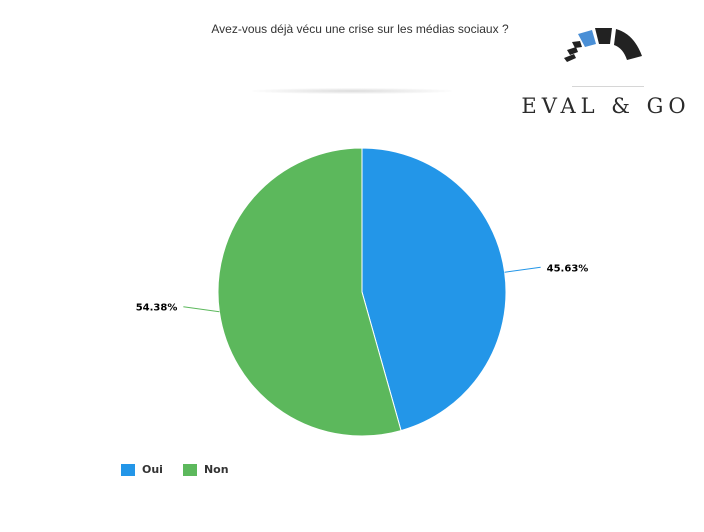 This screenshot has height=532, width=704. I want to click on chart-legend: Oui Non, so click(175, 469).